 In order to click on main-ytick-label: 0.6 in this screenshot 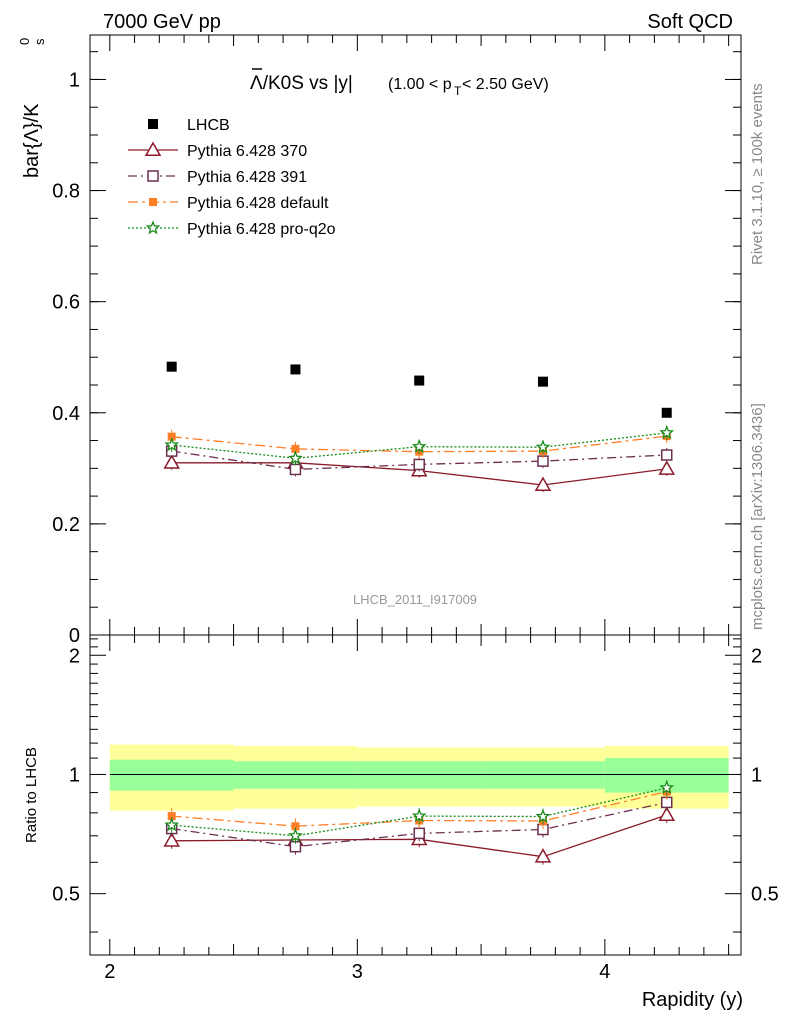, I will do `click(66, 303)`.